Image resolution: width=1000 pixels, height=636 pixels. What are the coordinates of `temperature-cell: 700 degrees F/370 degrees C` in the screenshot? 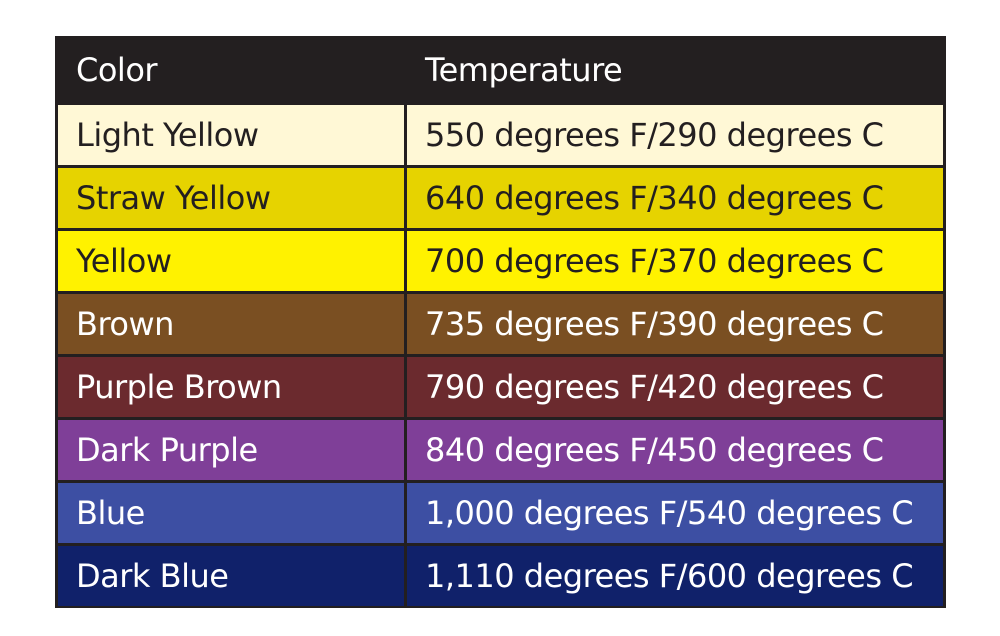 It's located at (675, 261).